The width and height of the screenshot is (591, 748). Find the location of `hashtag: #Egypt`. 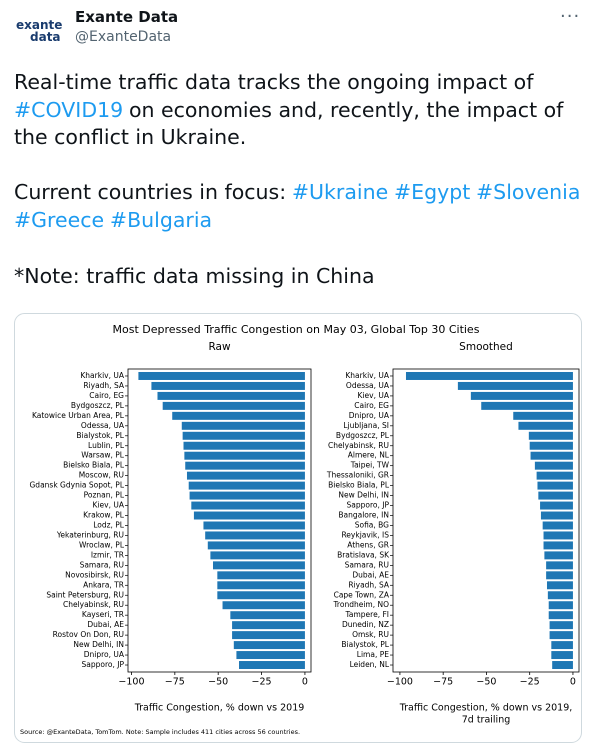

hashtag: #Egypt is located at coordinates (432, 192).